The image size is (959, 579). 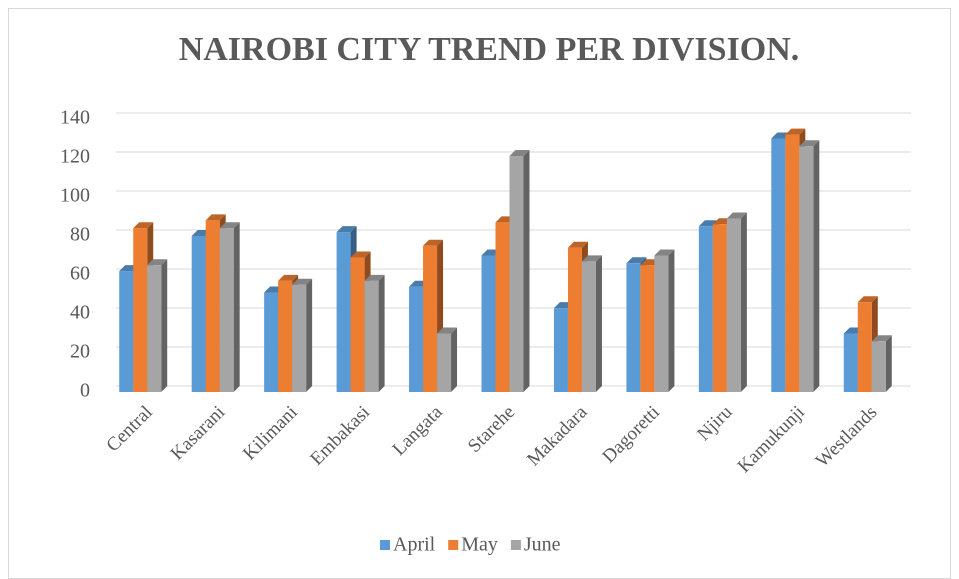 What do you see at coordinates (489, 49) in the screenshot?
I see `chart-title: NAIROBI CITY TREND PER DIVISION.` at bounding box center [489, 49].